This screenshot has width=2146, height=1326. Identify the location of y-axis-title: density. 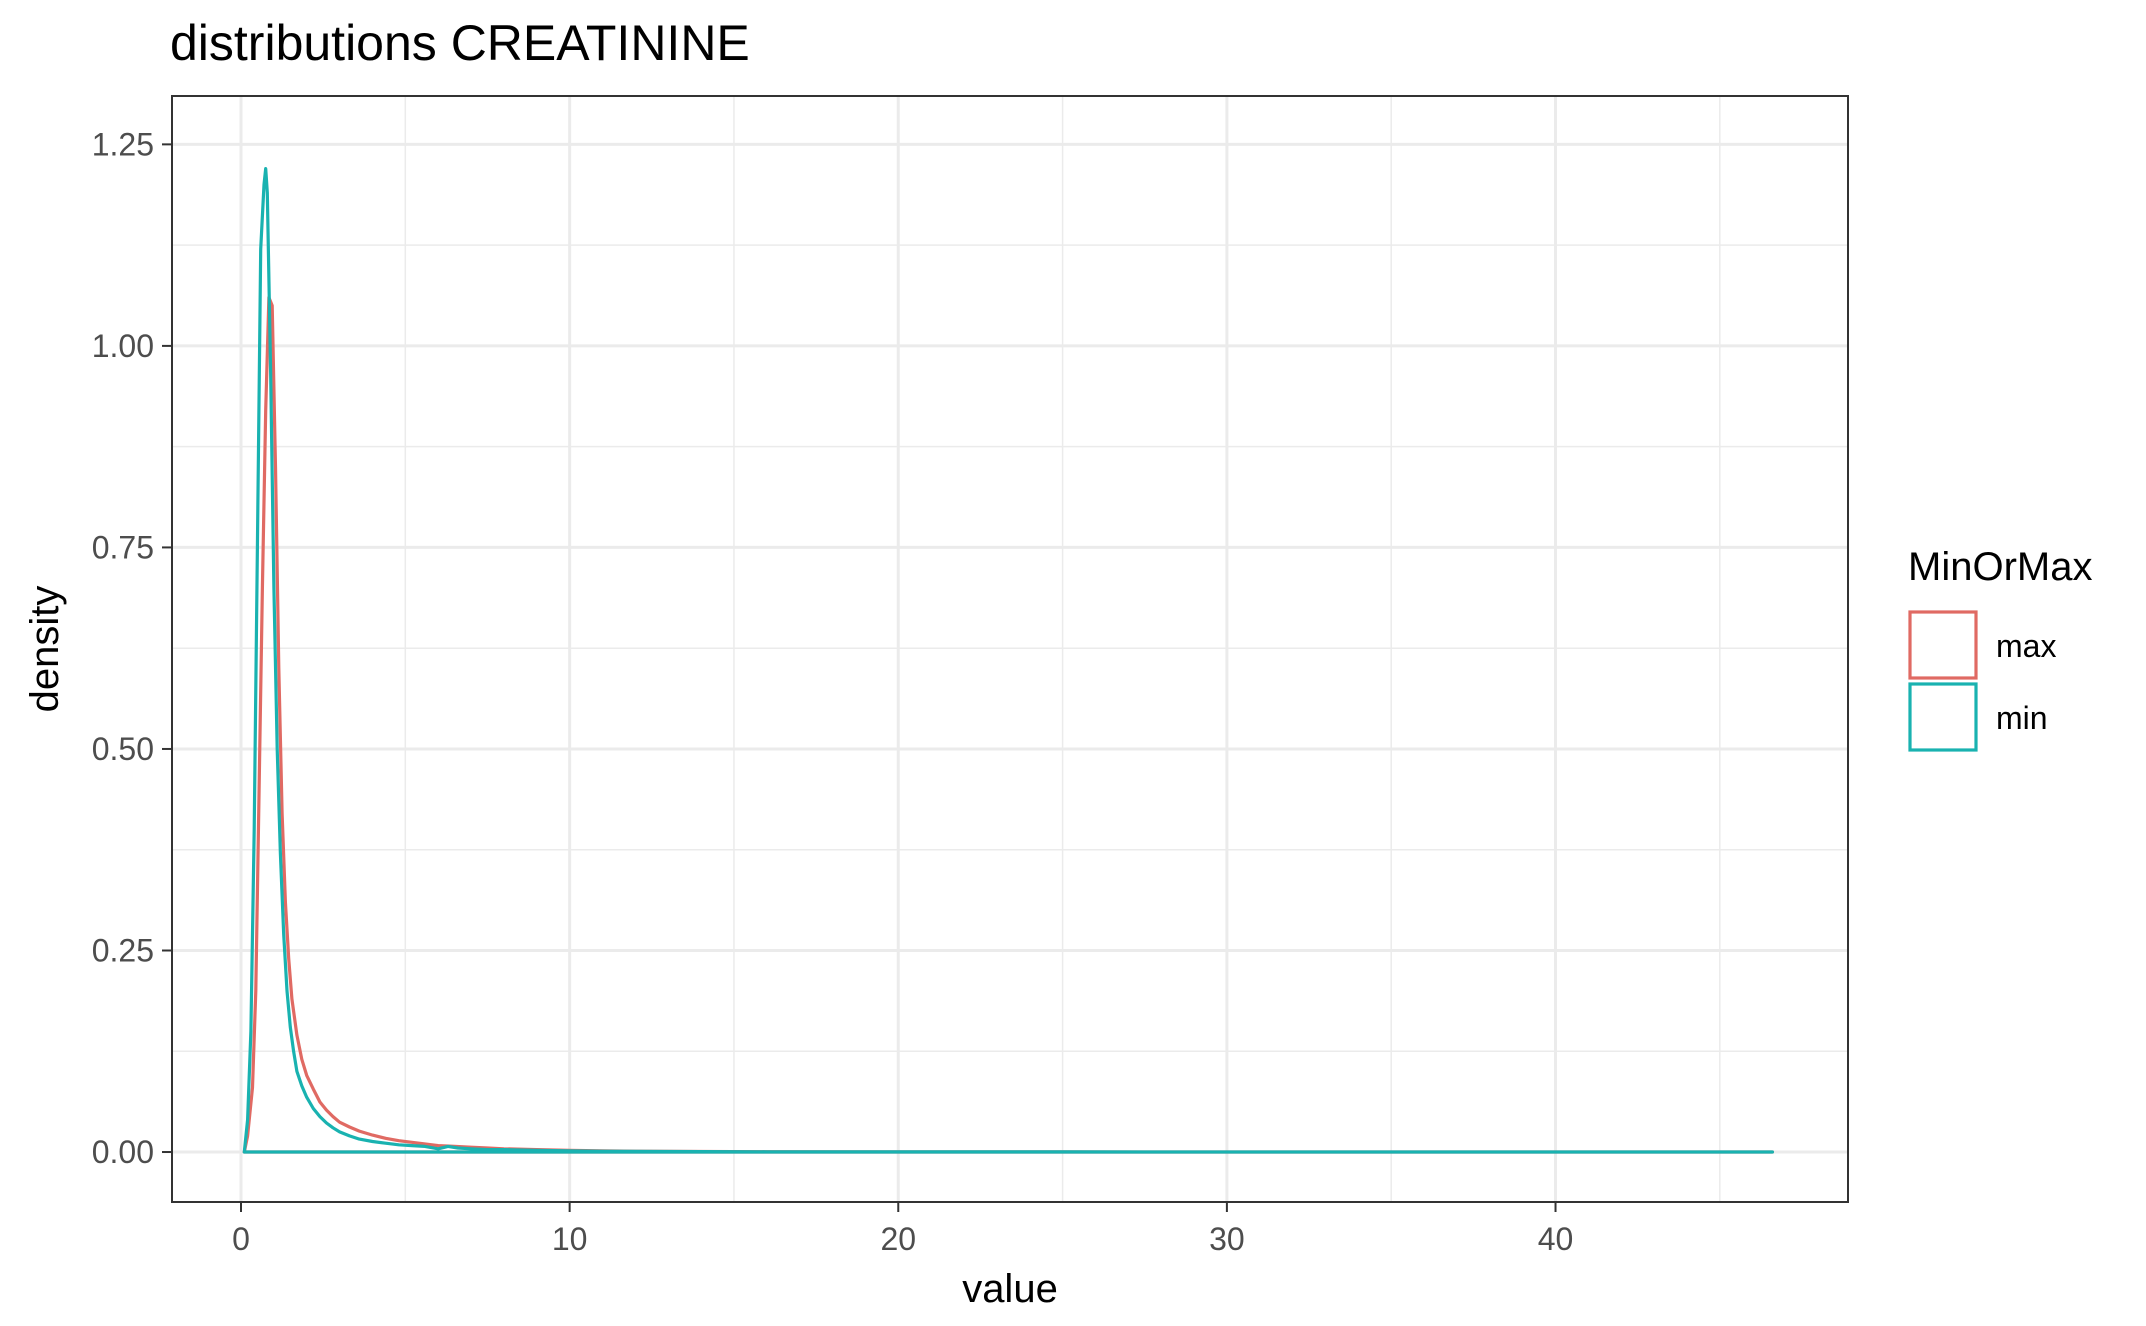
(45, 649).